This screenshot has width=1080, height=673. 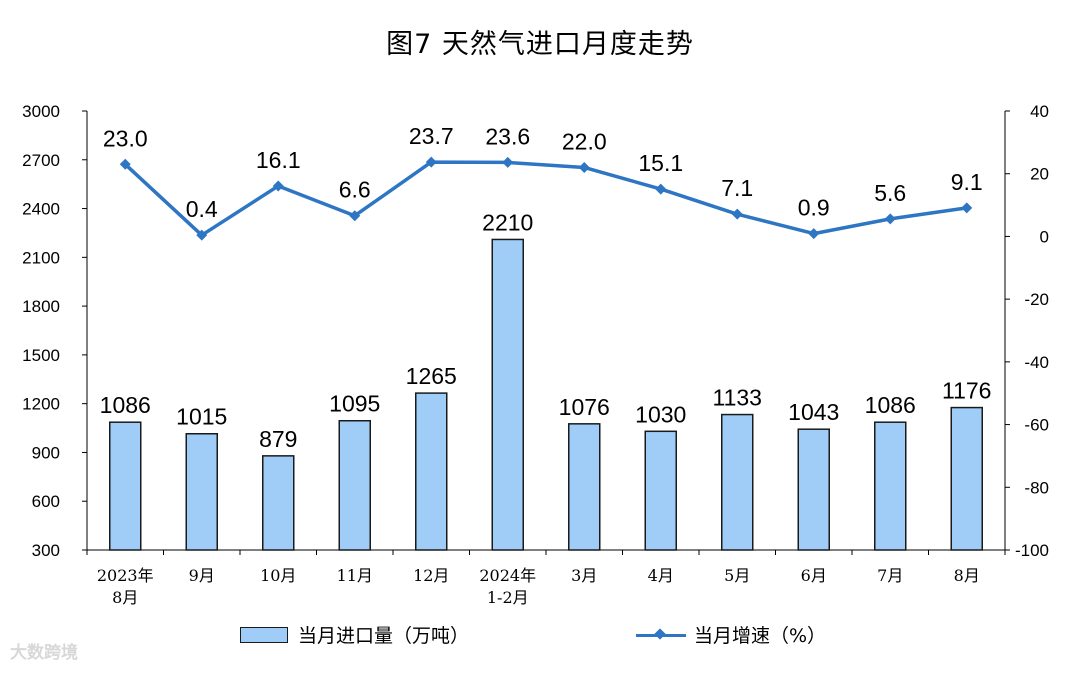 I want to click on bar-data-label: 1095, so click(x=354, y=404).